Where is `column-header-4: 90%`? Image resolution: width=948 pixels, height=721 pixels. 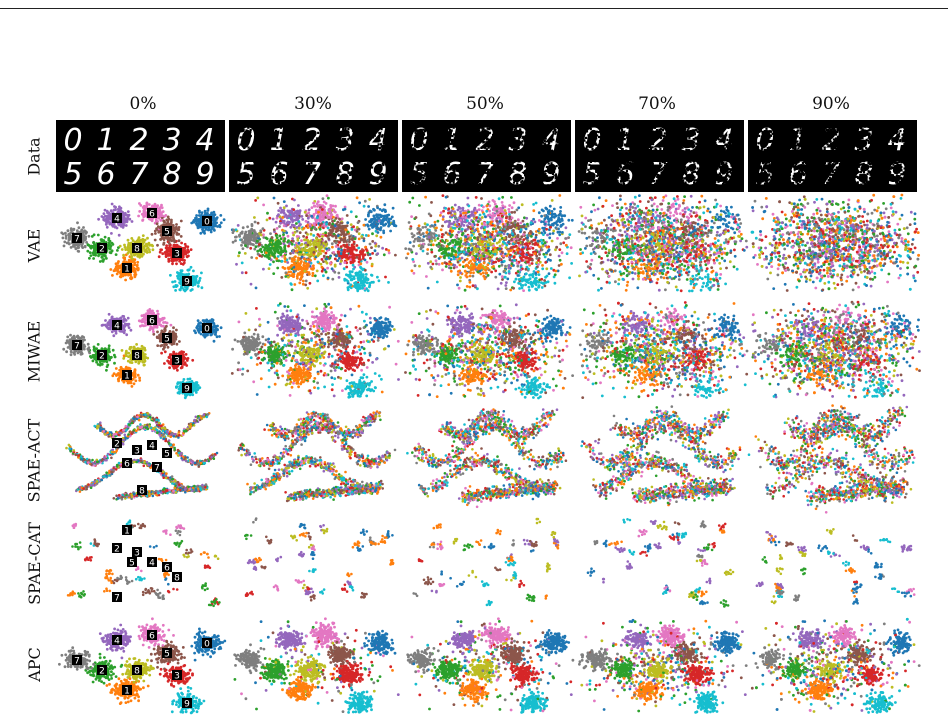
column-header-4: 90% is located at coordinates (831, 104).